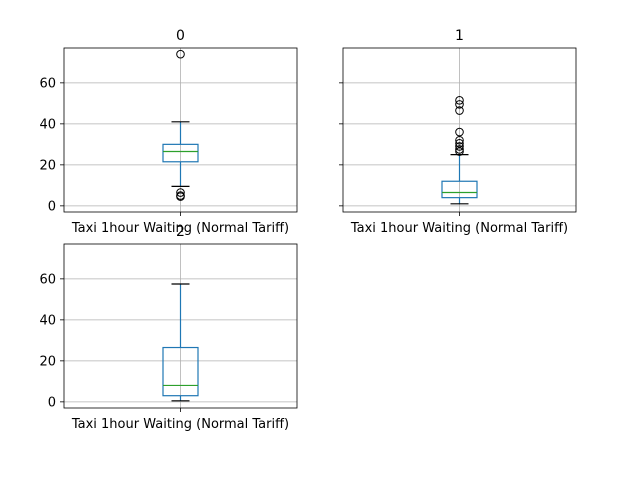 This screenshot has width=640, height=480. What do you see at coordinates (459, 36) in the screenshot?
I see `subplot-title: 1` at bounding box center [459, 36].